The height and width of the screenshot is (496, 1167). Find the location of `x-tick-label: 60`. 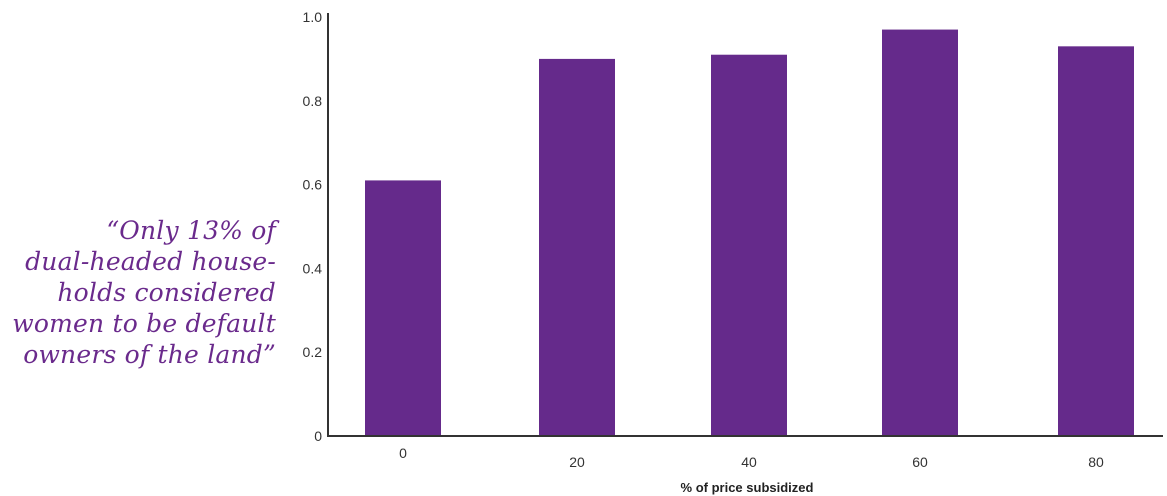

x-tick-label: 60 is located at coordinates (920, 462).